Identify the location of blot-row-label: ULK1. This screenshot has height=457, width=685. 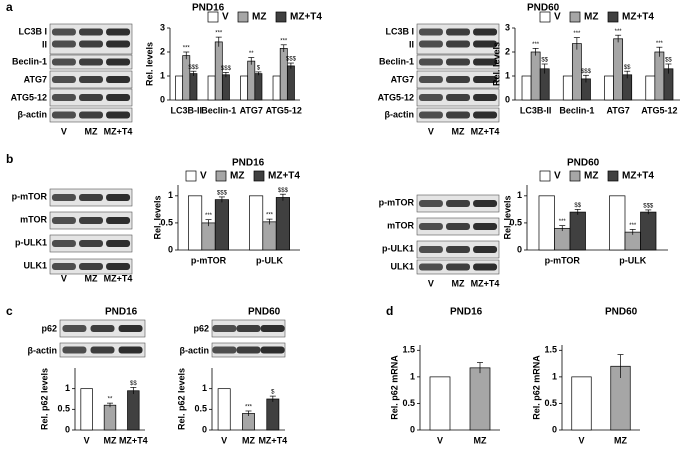
(402, 266).